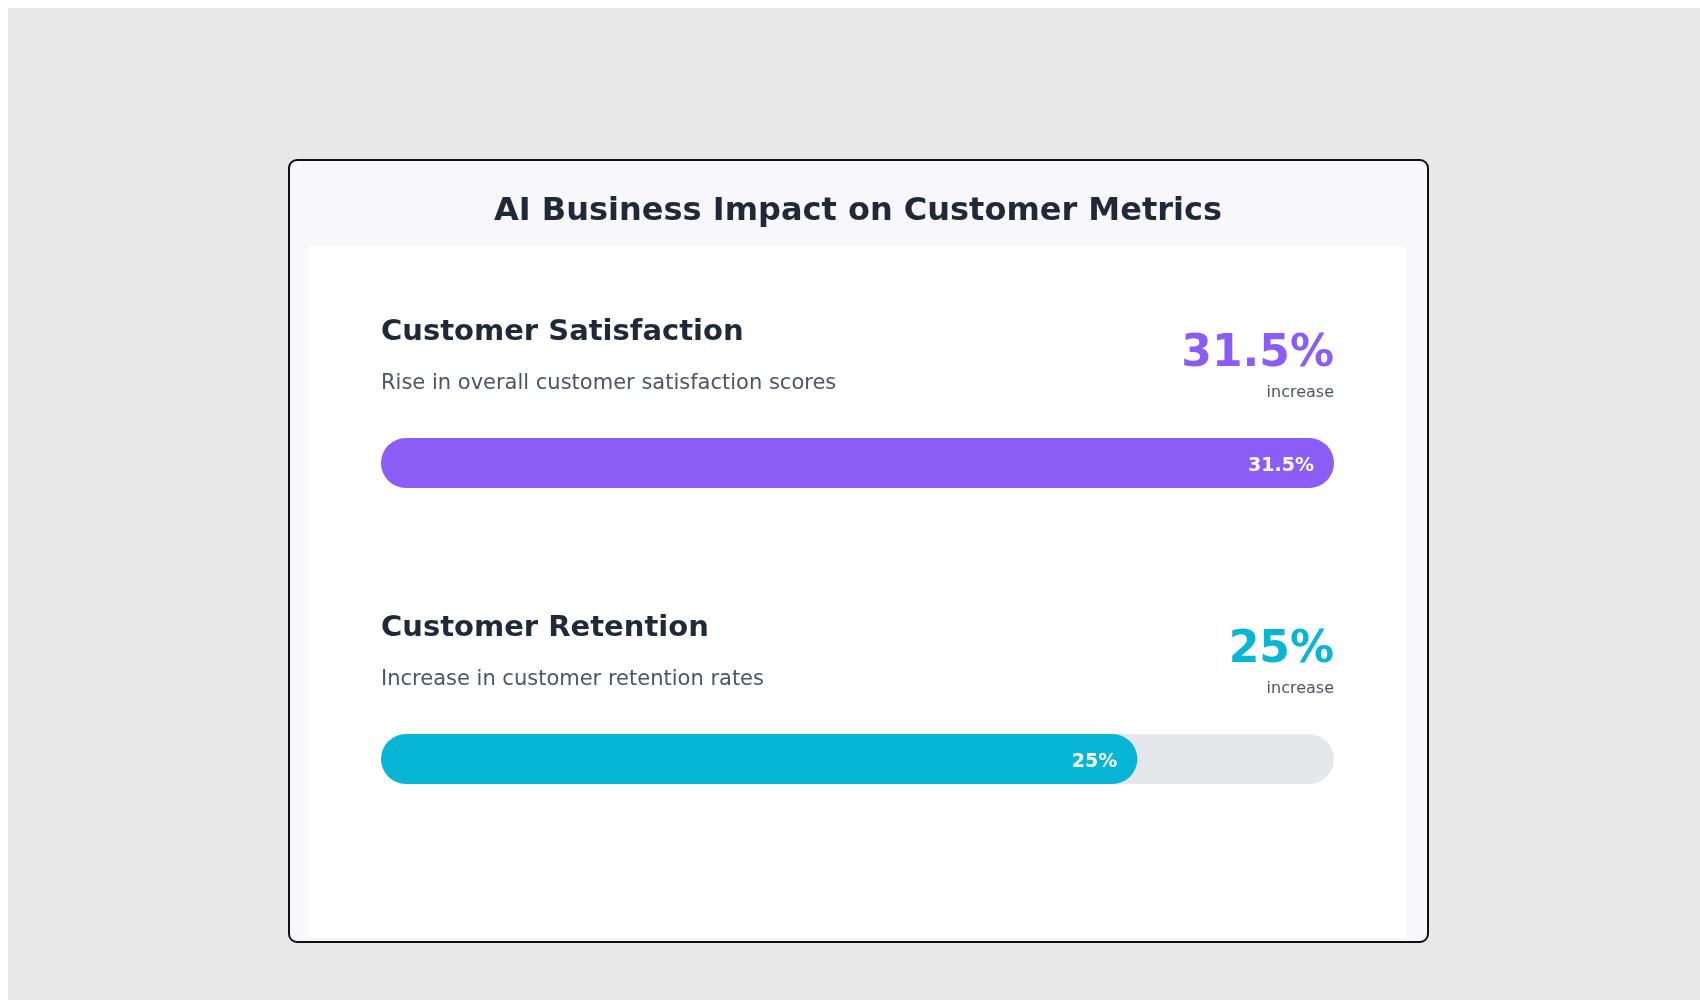  I want to click on text: 31.5%, so click(1281, 464).